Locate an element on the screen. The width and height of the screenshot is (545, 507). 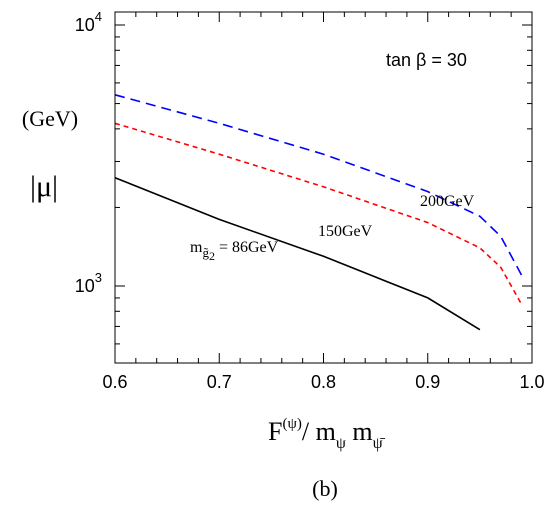
y-axis-unit: (GeV) is located at coordinates (50, 118).